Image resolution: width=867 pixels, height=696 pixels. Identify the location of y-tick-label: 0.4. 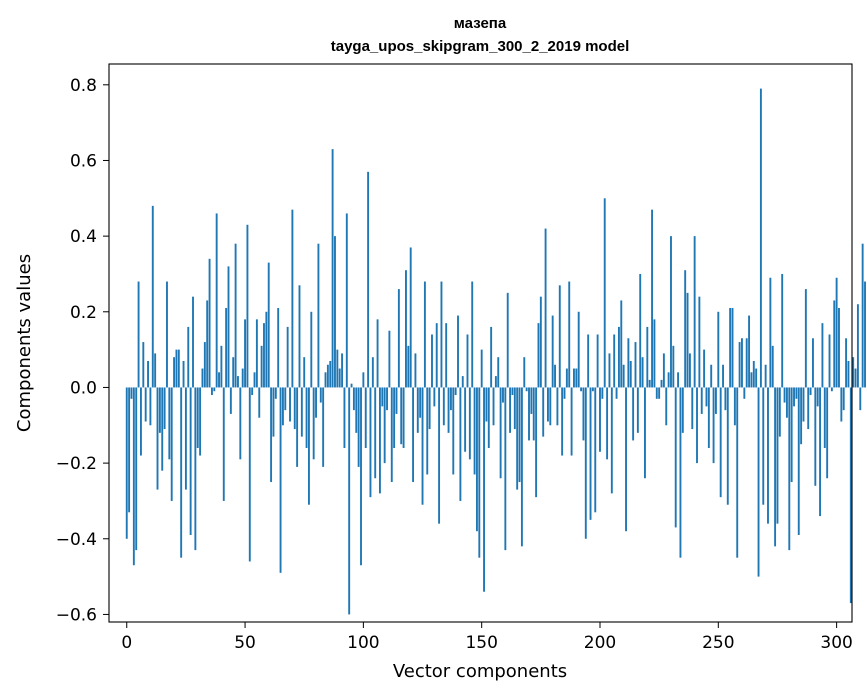
(83, 237).